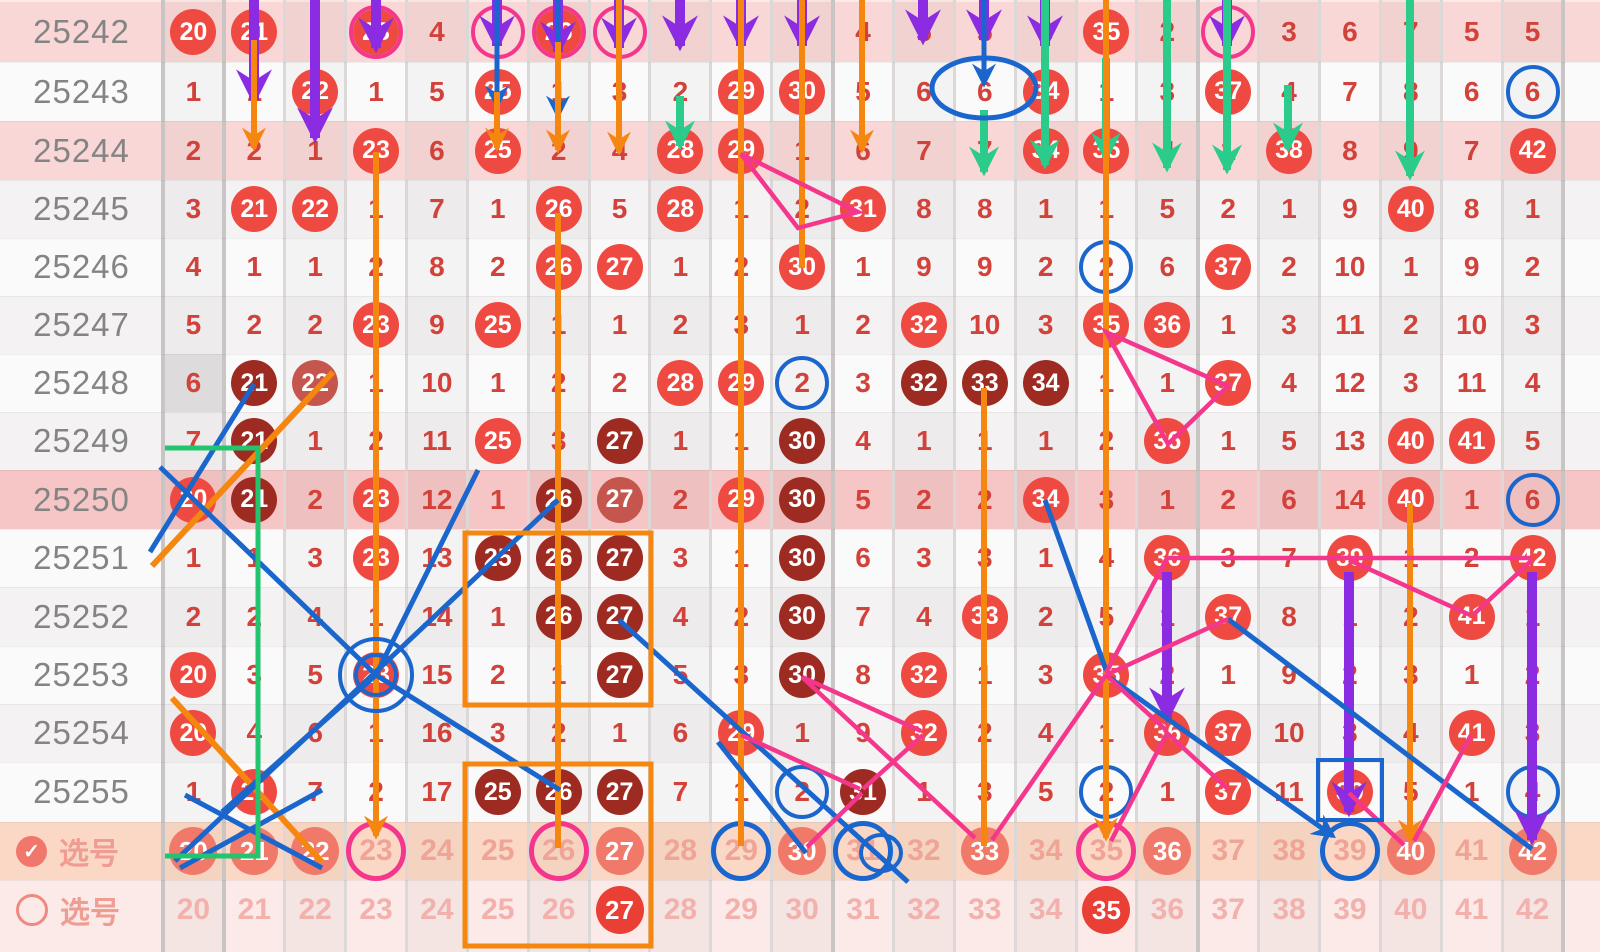 This screenshot has height=952, width=1600. I want to click on number-cell: 30, so click(802, 675).